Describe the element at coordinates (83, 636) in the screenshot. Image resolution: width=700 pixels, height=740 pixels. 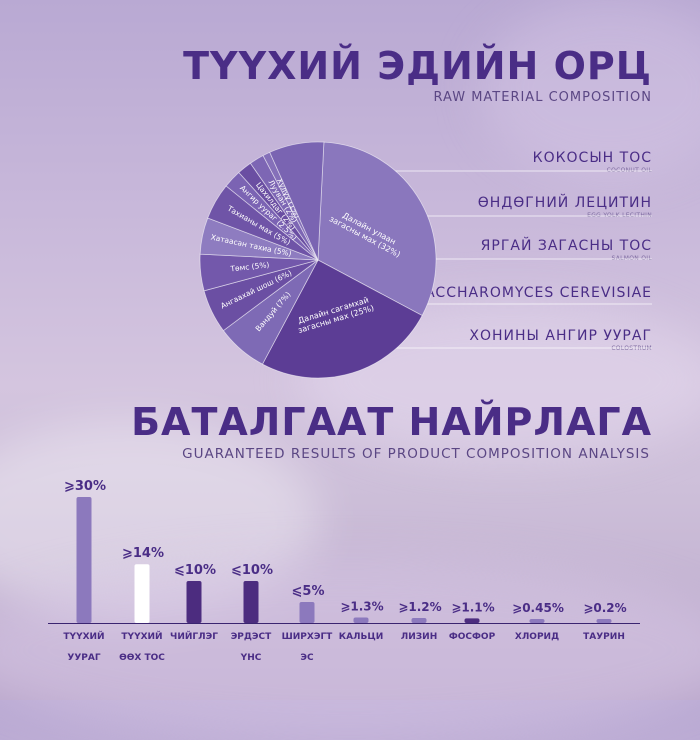
I see `bar-category-raw-protein: ТҮҮХИЙ` at that location.